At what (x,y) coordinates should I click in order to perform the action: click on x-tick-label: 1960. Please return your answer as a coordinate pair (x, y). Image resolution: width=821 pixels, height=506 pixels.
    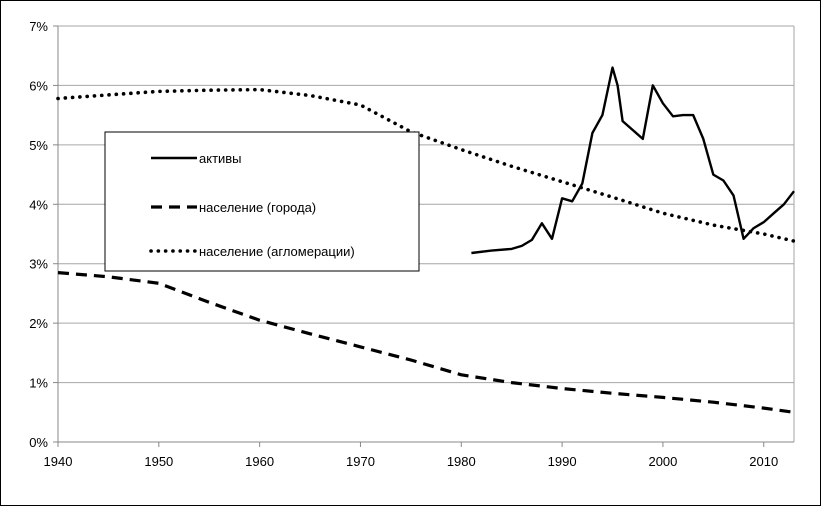
    Looking at the image, I should click on (259, 461).